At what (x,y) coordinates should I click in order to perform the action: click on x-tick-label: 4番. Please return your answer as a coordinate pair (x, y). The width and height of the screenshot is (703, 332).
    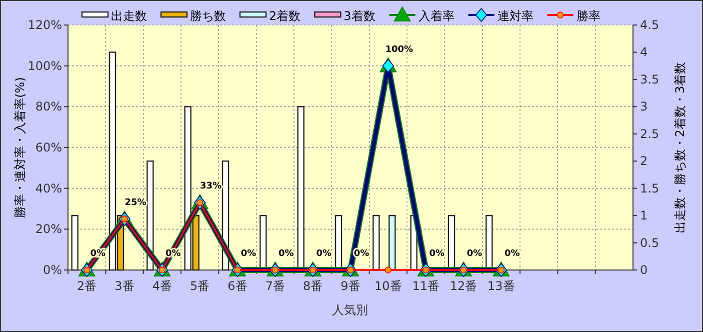
    Looking at the image, I should click on (162, 286).